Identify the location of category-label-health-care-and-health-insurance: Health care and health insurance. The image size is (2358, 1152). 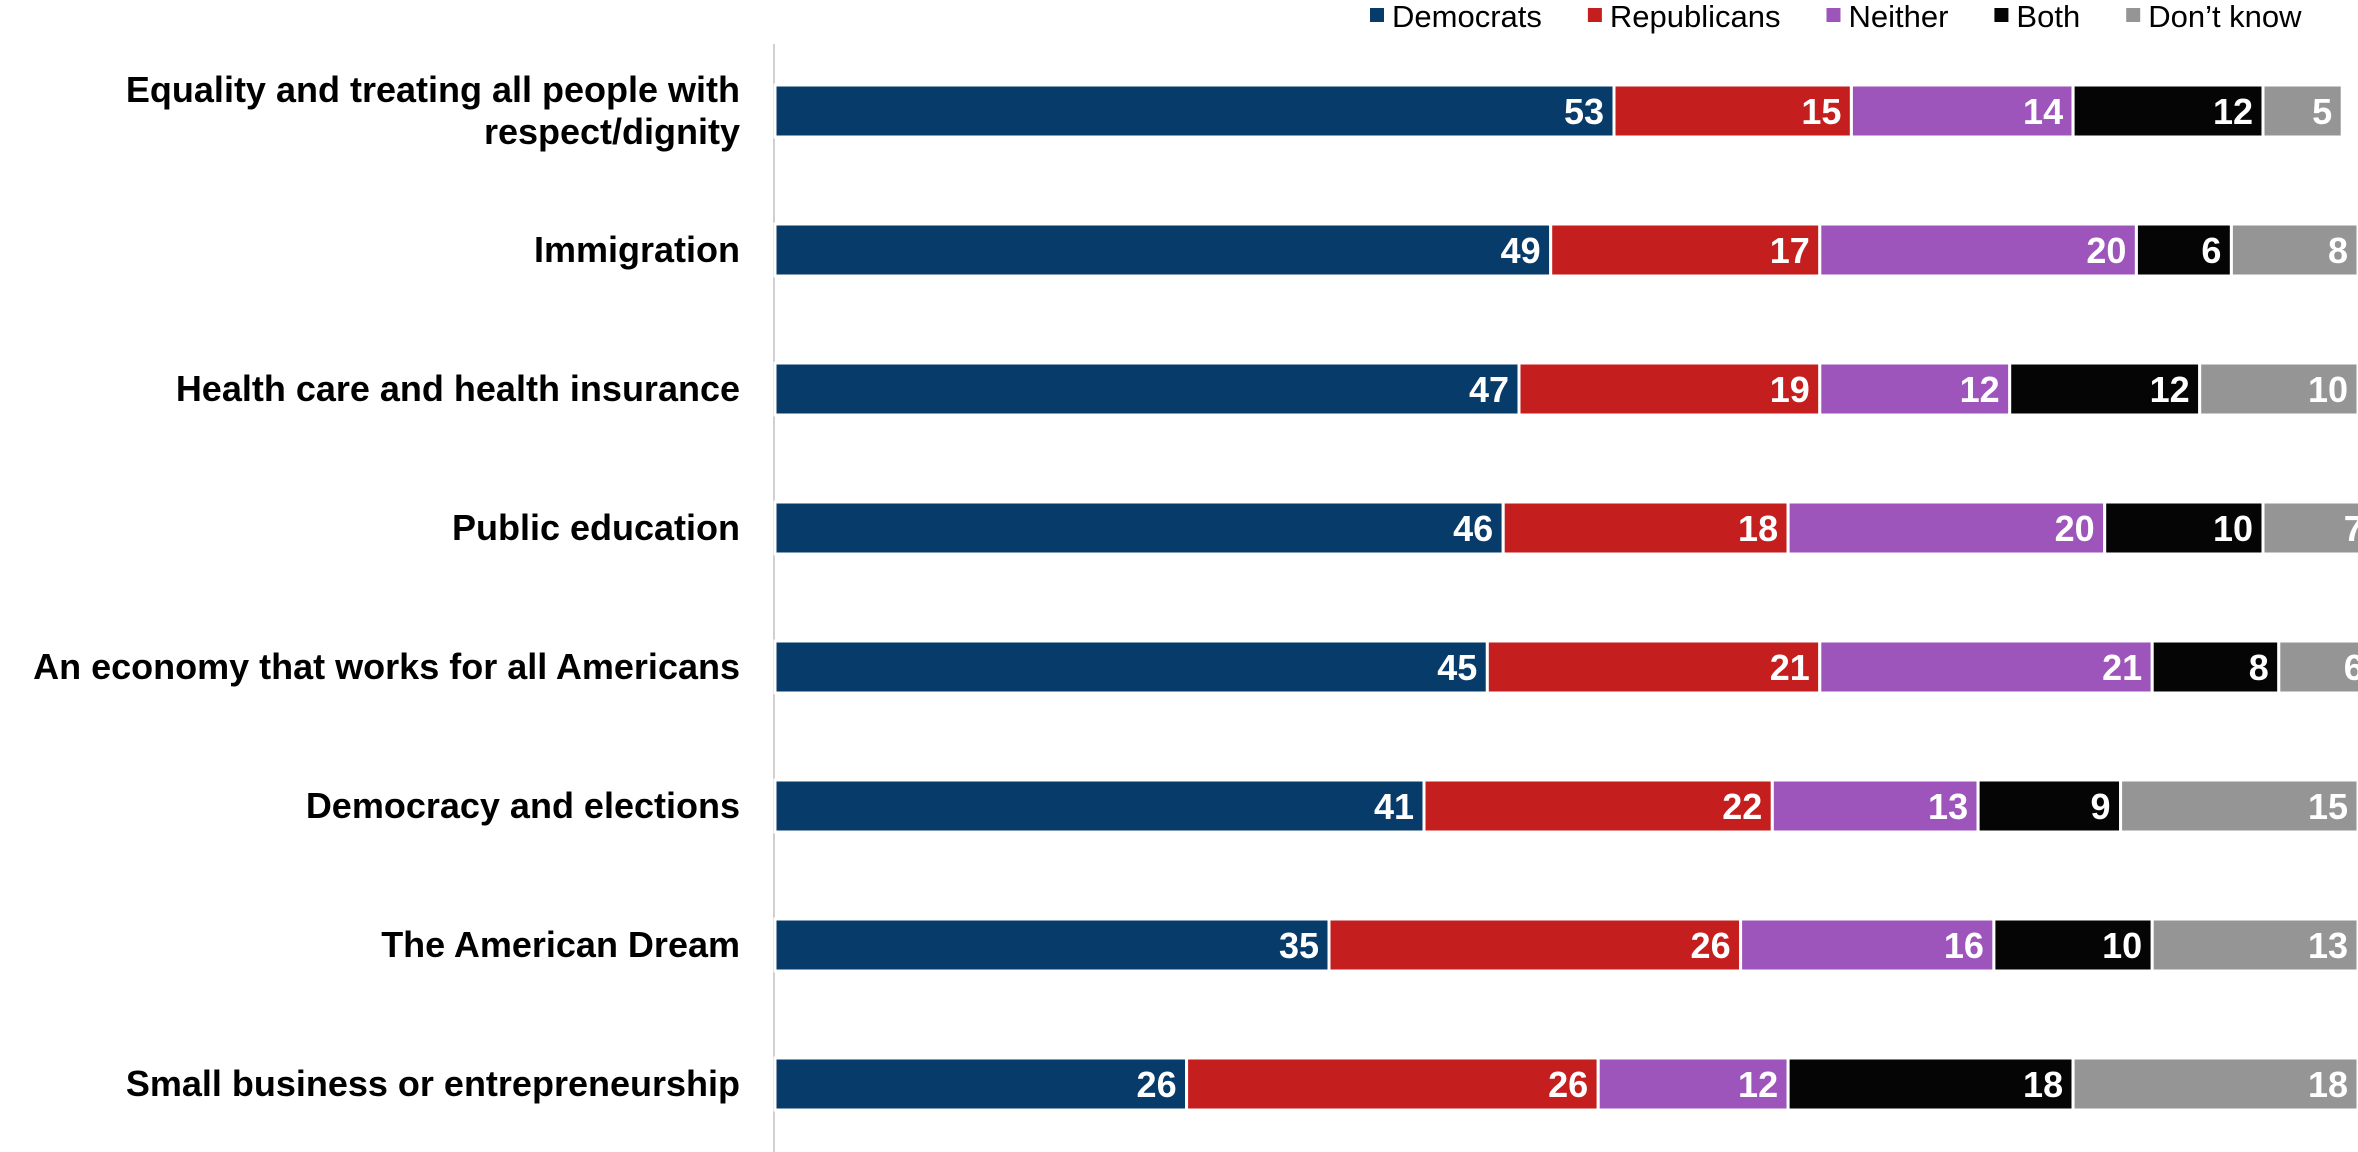
(458, 388).